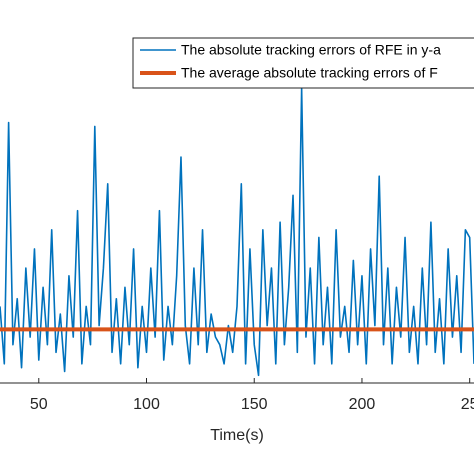 The height and width of the screenshot is (474, 474). Describe the element at coordinates (237, 435) in the screenshot. I see `x-axis-label: Time(s)` at that location.